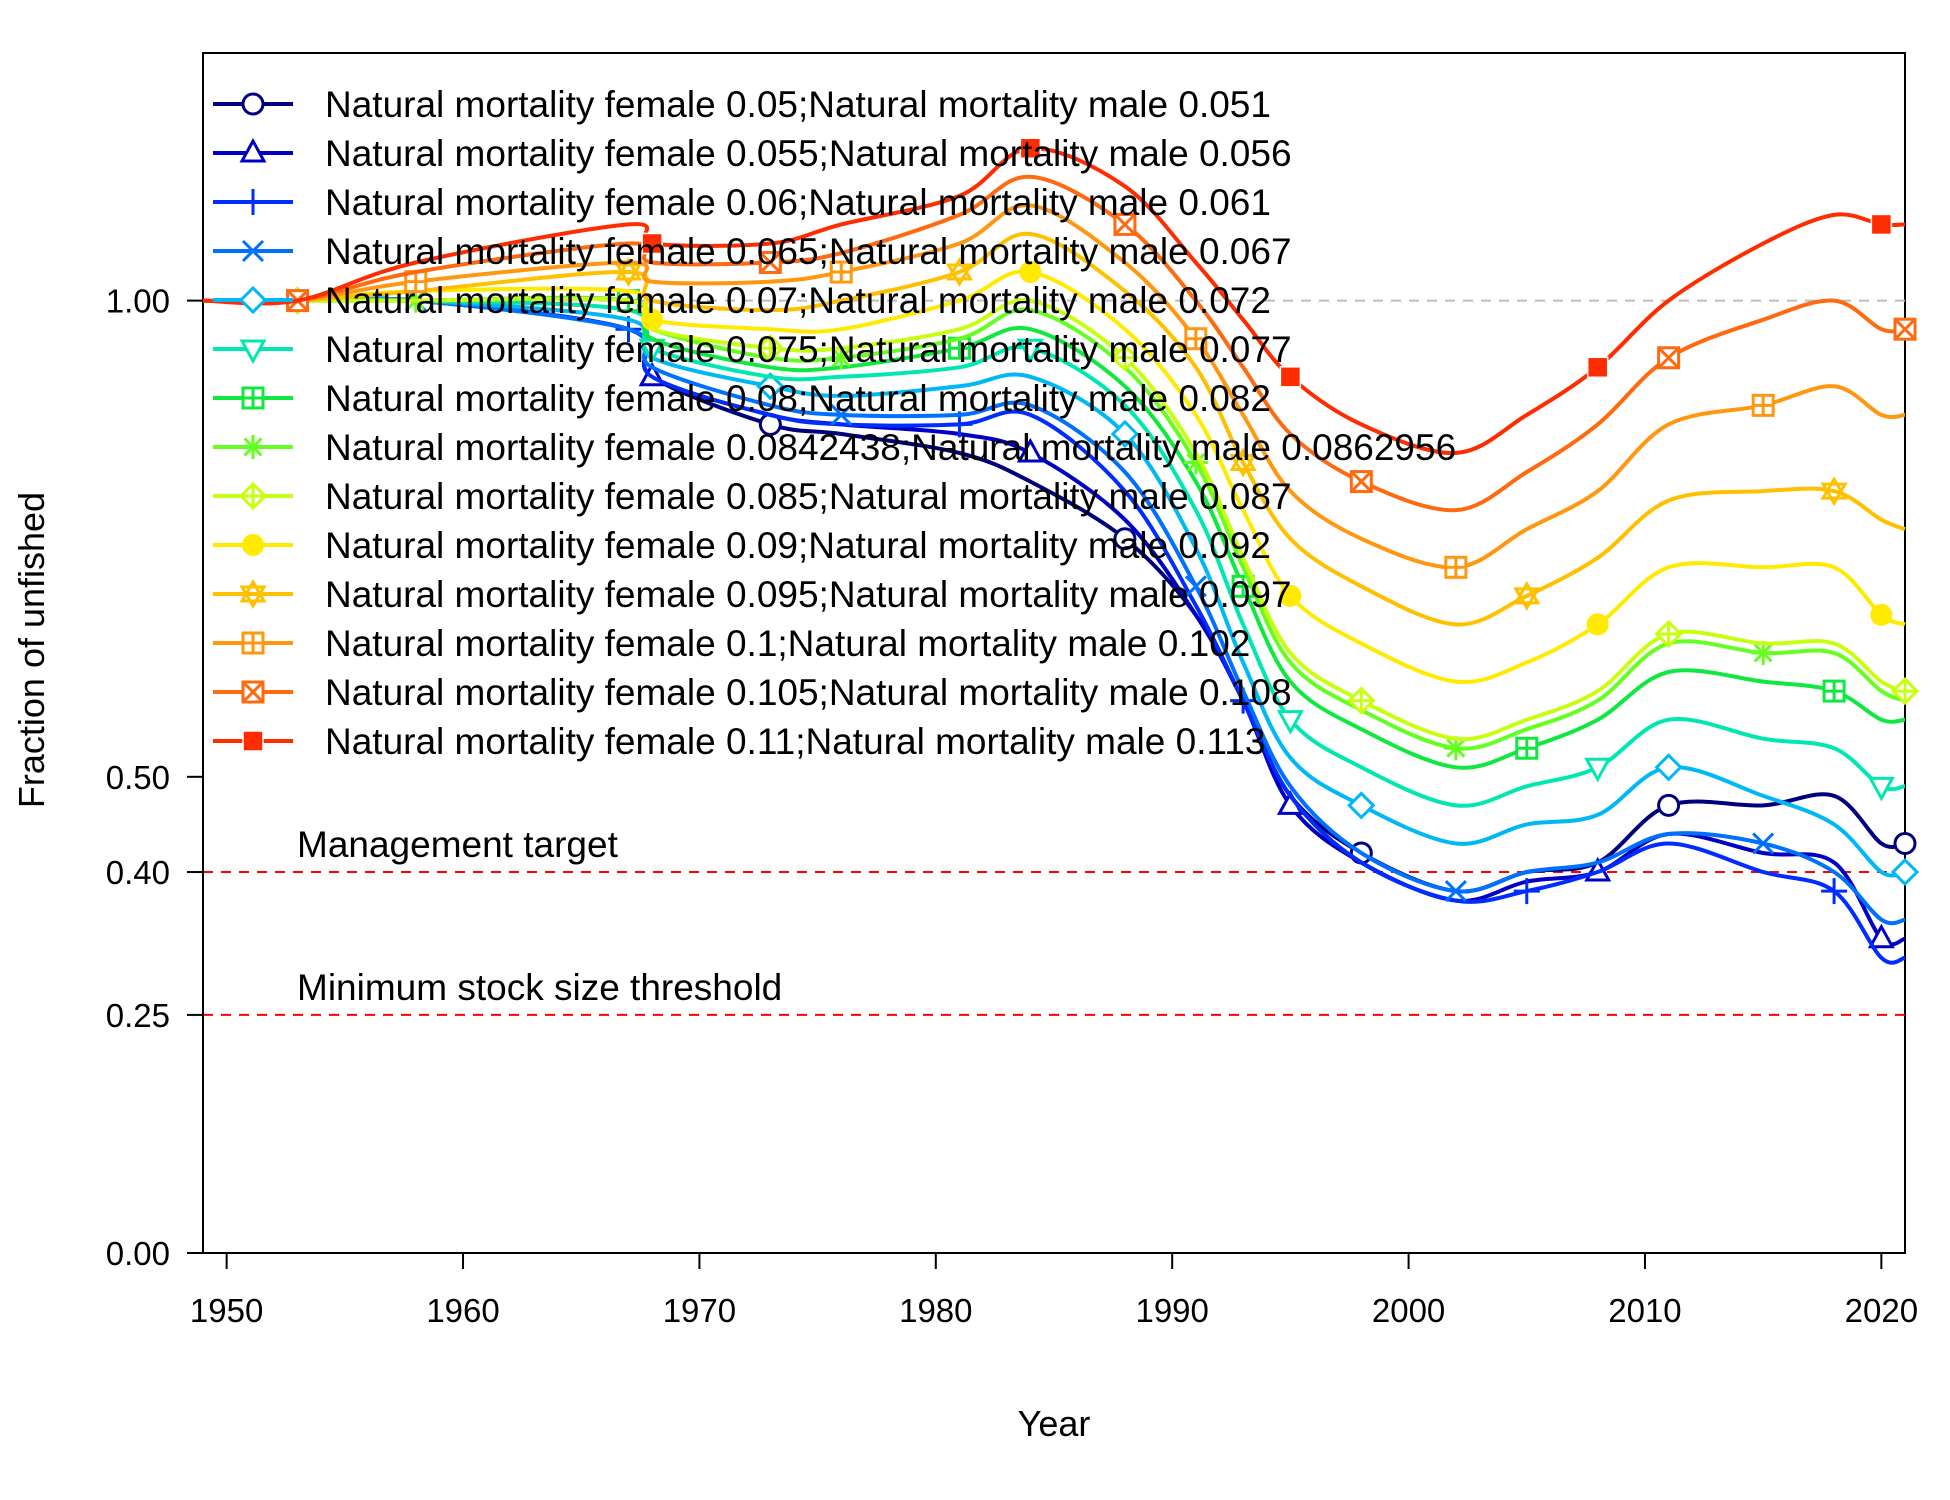 Image resolution: width=1950 pixels, height=1500 pixels. I want to click on y-tick-label-0.25: 0.25, so click(138, 1015).